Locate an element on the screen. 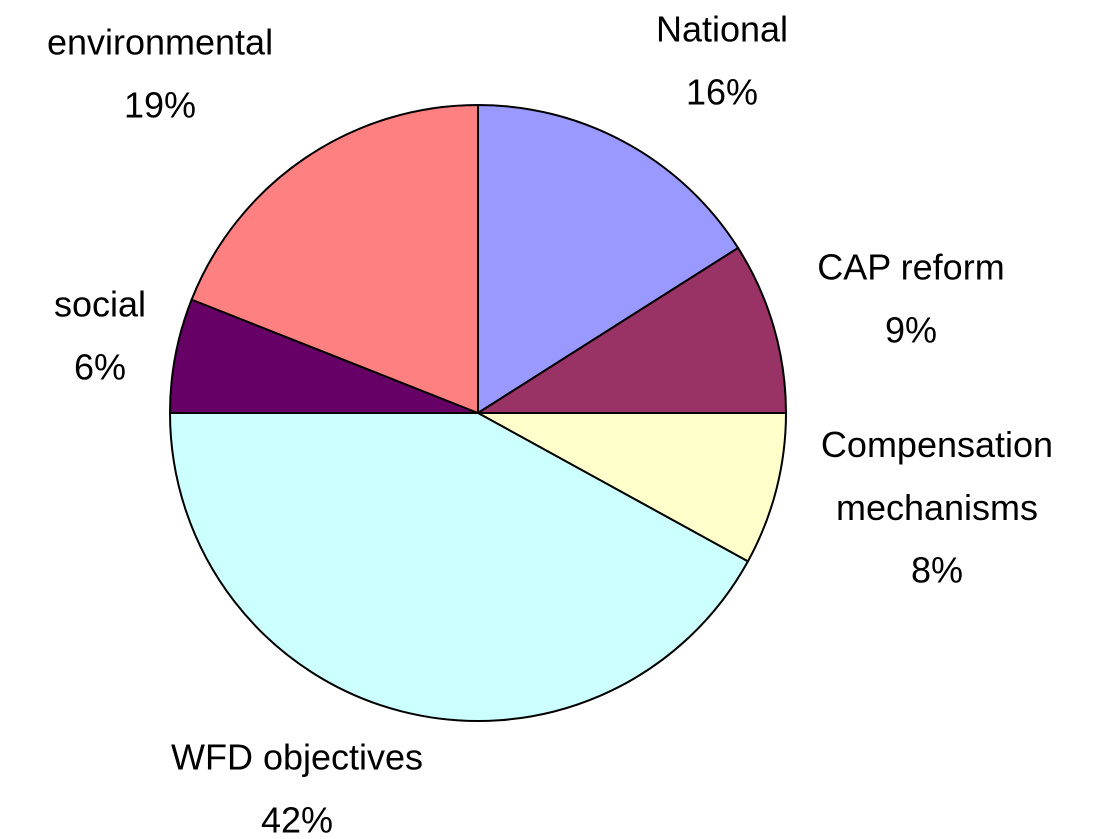 This screenshot has height=839, width=1099. slice-value-label: 42% is located at coordinates (297, 819).